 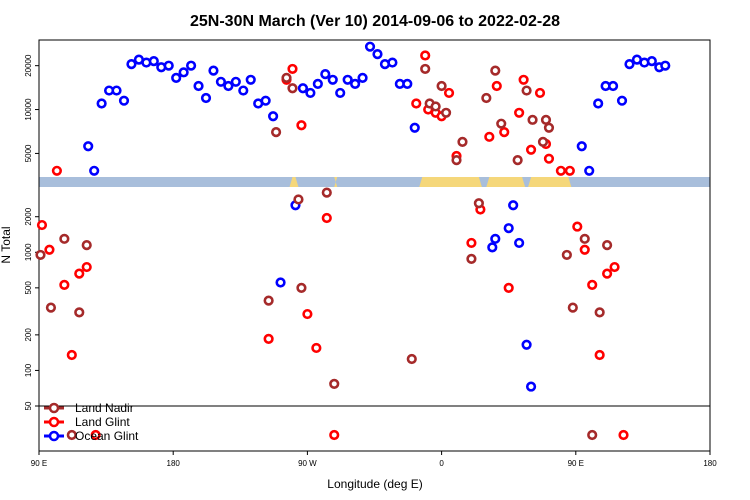 I want to click on y-tick-label: 100, so click(x=28, y=370).